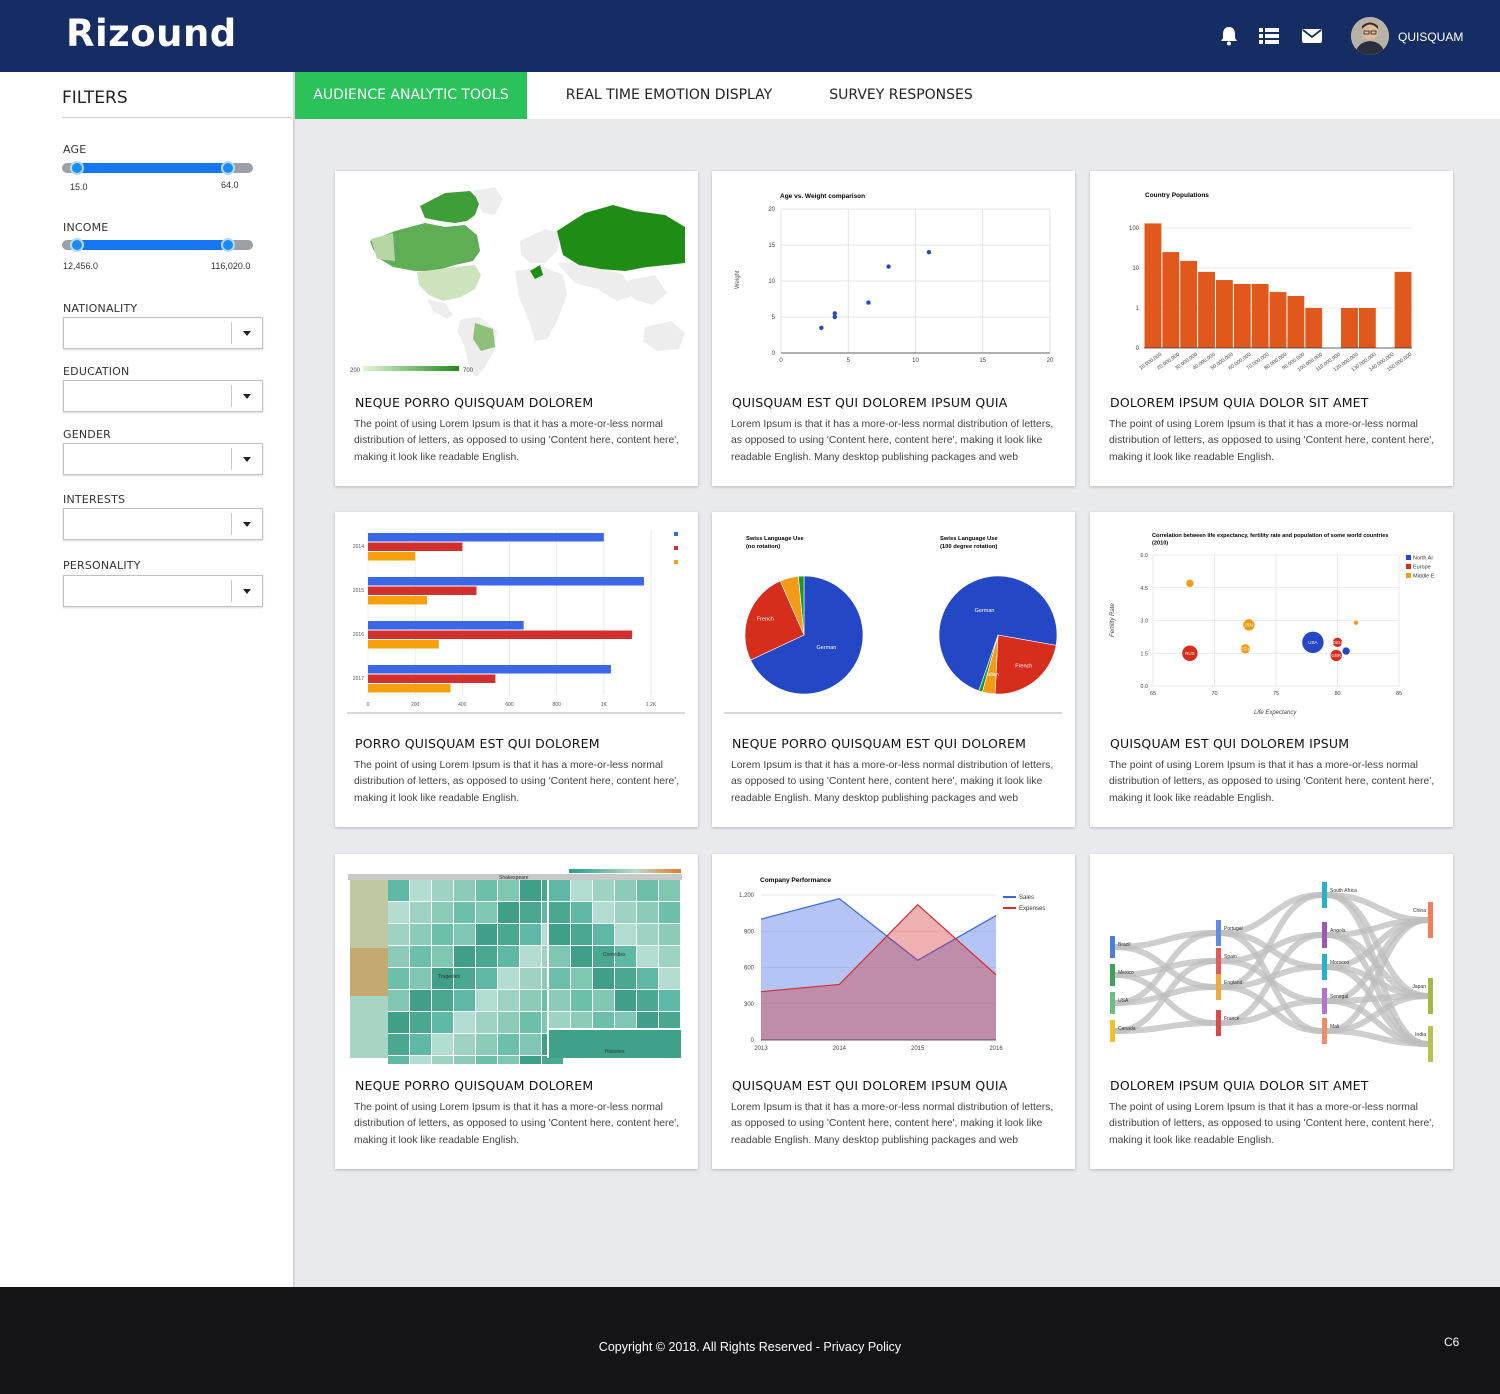  Describe the element at coordinates (163, 591) in the screenshot. I see `personality-select` at that location.